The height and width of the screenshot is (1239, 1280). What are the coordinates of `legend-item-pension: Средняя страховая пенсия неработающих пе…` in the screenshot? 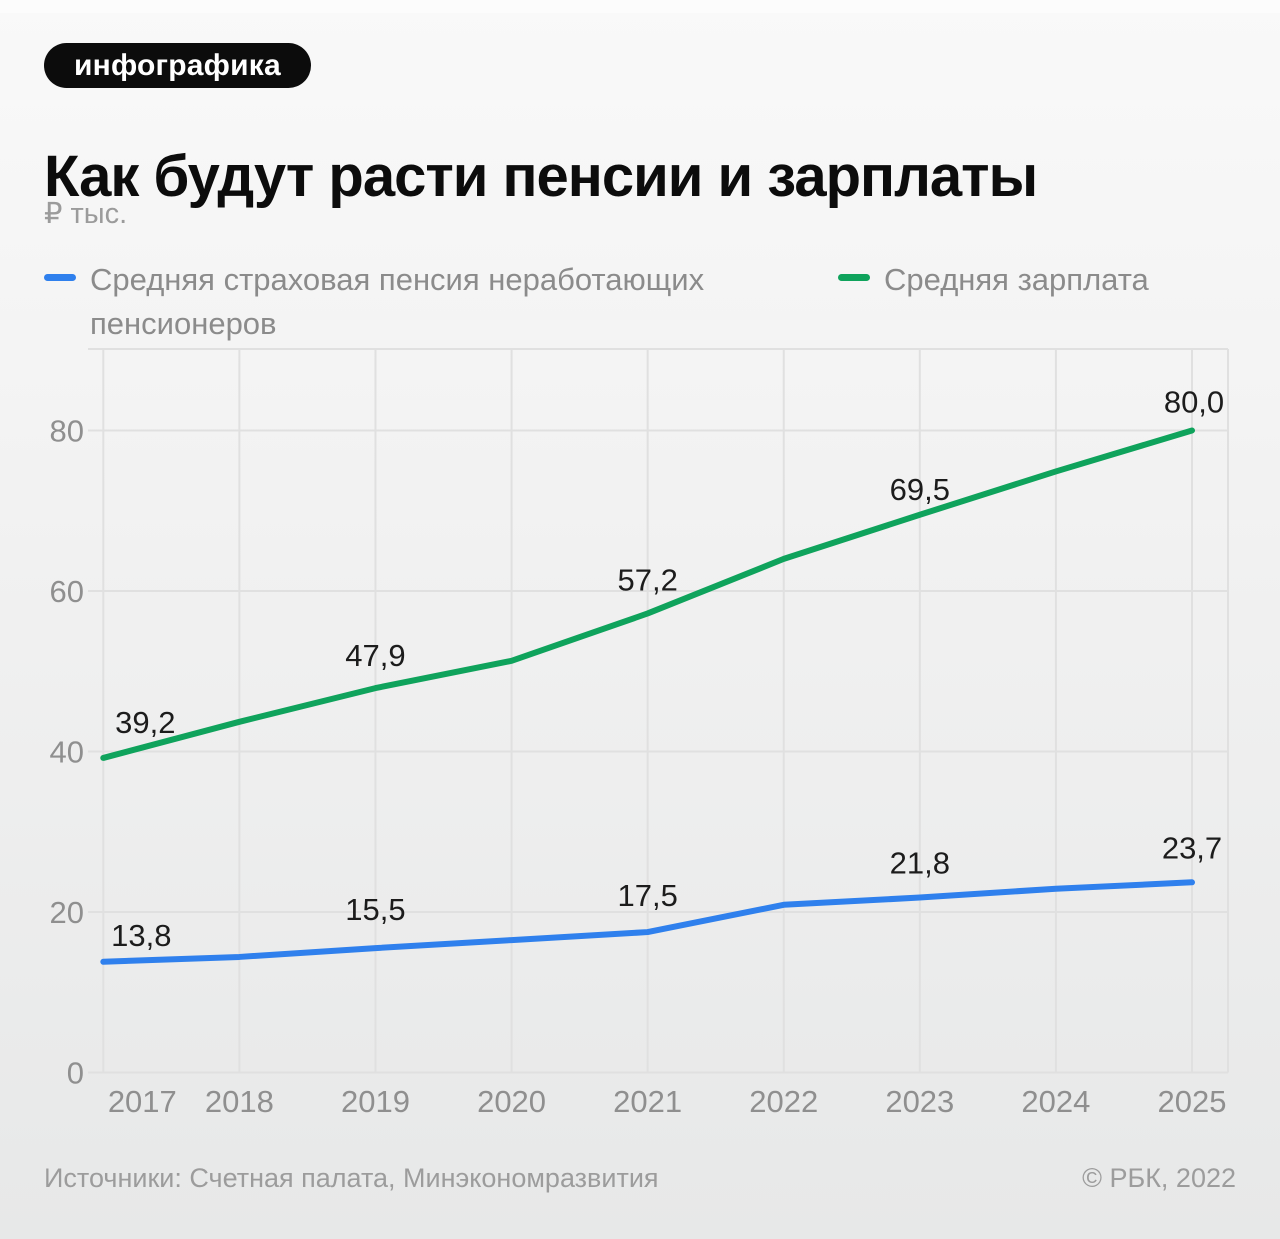 It's located at (424, 302).